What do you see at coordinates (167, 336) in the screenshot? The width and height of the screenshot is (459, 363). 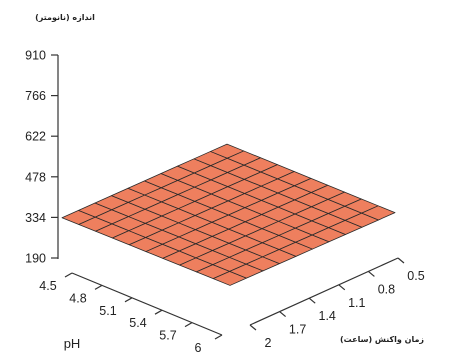 I see `ph-tick-label: 5.7` at bounding box center [167, 336].